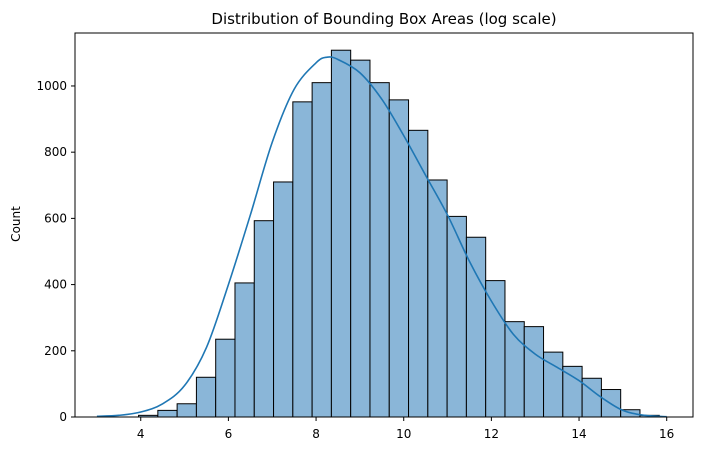 The height and width of the screenshot is (455, 704). What do you see at coordinates (403, 434) in the screenshot?
I see `x-tick-label: 10` at bounding box center [403, 434].